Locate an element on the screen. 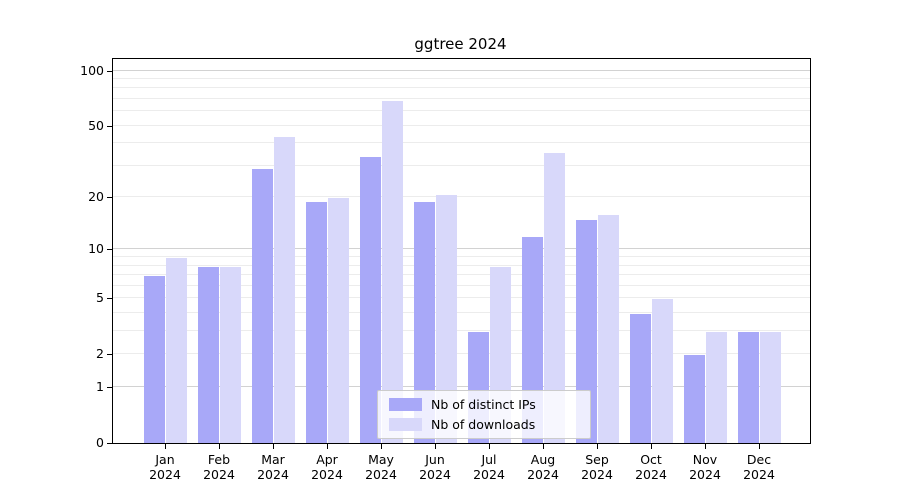 Image resolution: width=900 pixels, height=500 pixels. legend-label-downloads: Nb of downloads is located at coordinates (483, 424).